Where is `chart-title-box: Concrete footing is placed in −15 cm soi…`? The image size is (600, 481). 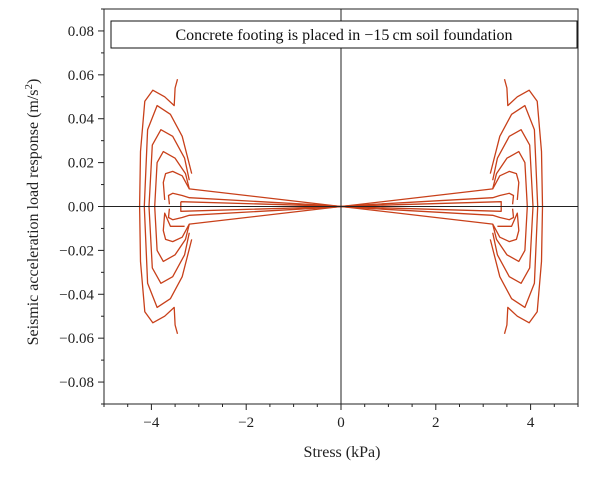
chart-title-box: Concrete footing is placed in −15 cm soi… is located at coordinates (344, 34).